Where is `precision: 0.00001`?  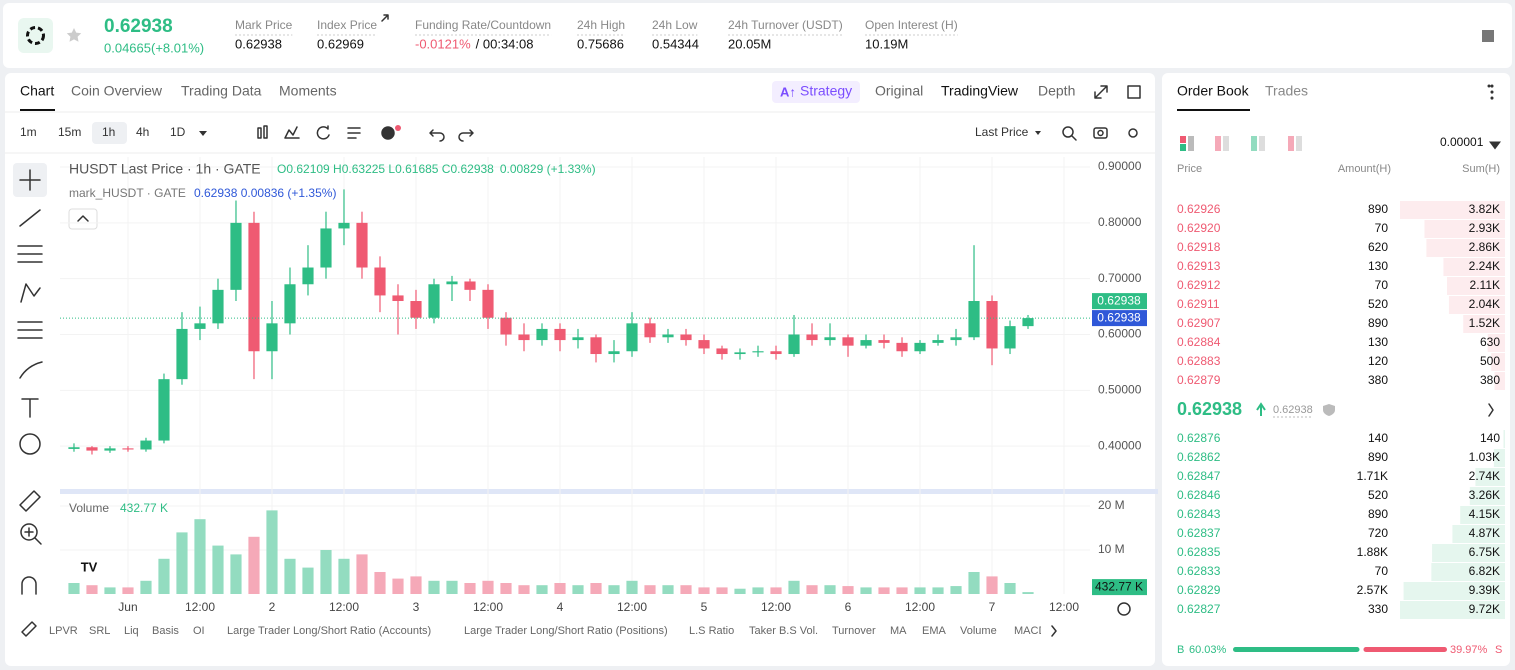
precision: 0.00001 is located at coordinates (1462, 142).